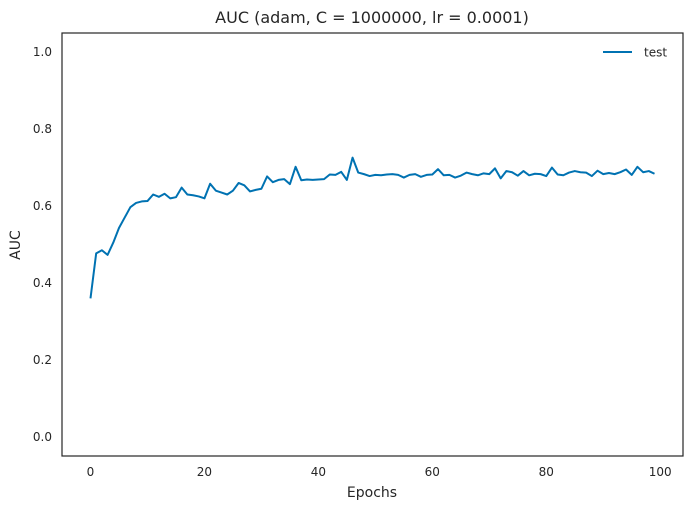  I want to click on x-tick-label: 60, so click(432, 472).